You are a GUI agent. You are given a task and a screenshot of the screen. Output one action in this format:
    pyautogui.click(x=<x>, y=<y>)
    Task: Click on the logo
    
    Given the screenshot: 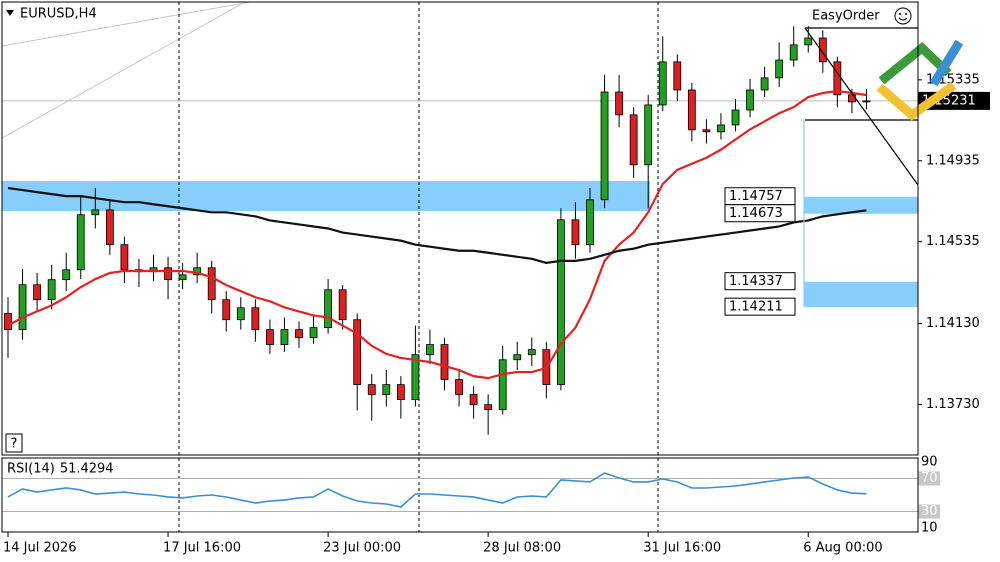 What is the action you would take?
    pyautogui.click(x=920, y=80)
    